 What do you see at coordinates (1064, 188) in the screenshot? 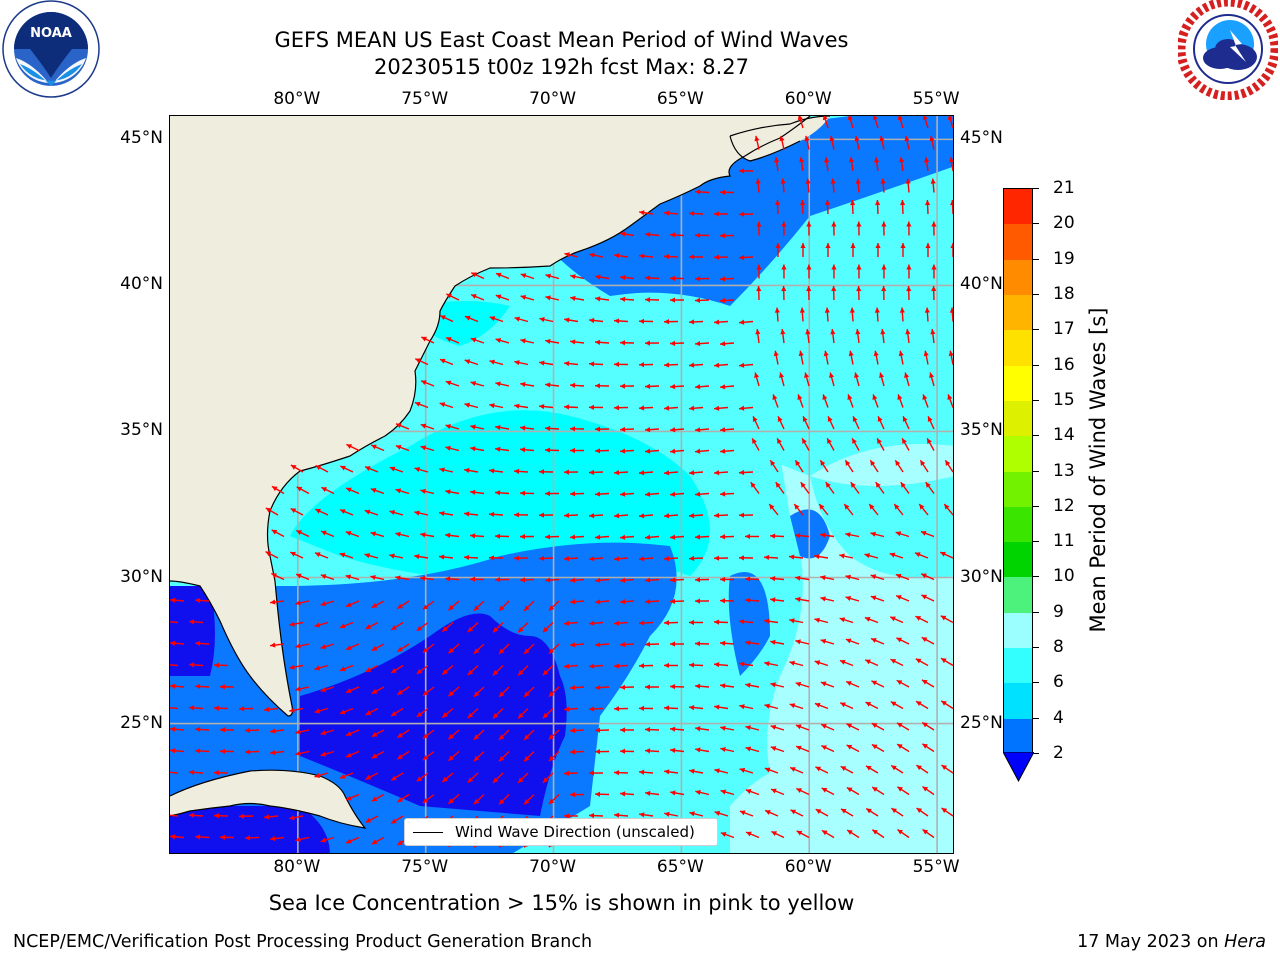
I see `colorbar-tick-label: 21` at bounding box center [1064, 188].